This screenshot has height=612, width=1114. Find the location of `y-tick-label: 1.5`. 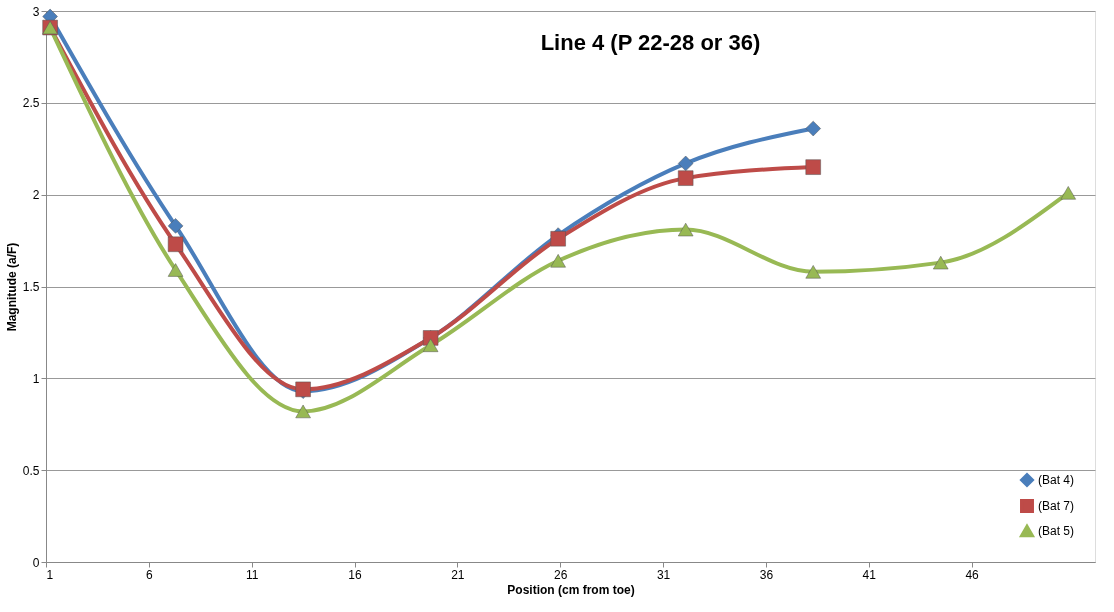

y-tick-label: 1.5 is located at coordinates (31, 287).